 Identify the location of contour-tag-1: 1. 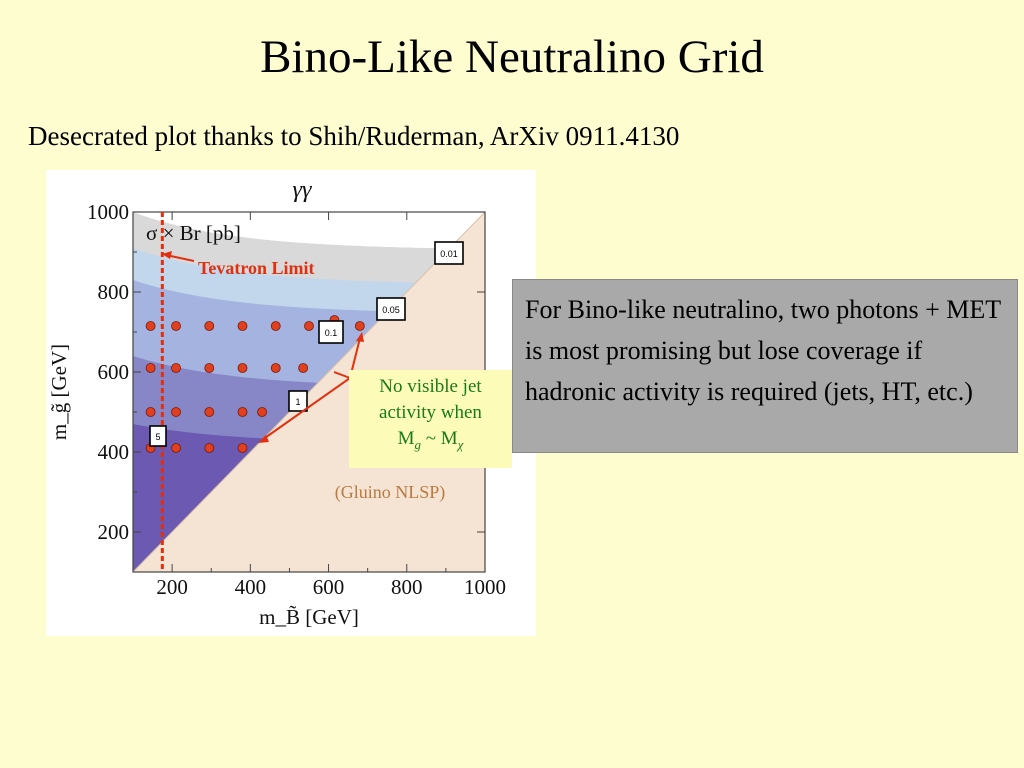
(298, 401).